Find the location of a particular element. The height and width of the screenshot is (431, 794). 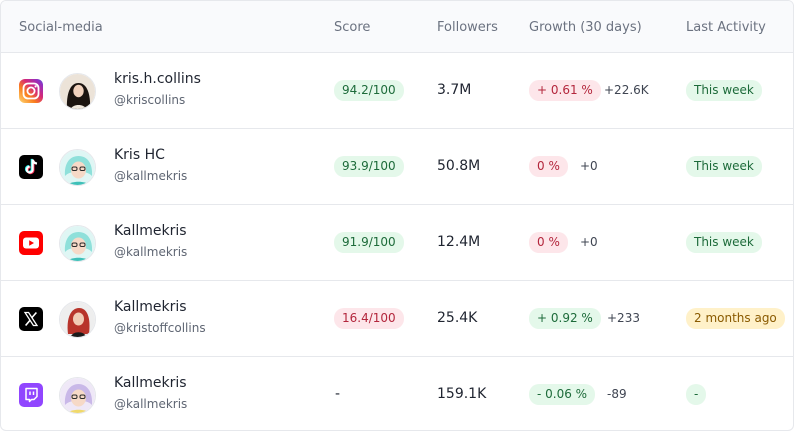

score-badge: 16.4/100 is located at coordinates (369, 318).